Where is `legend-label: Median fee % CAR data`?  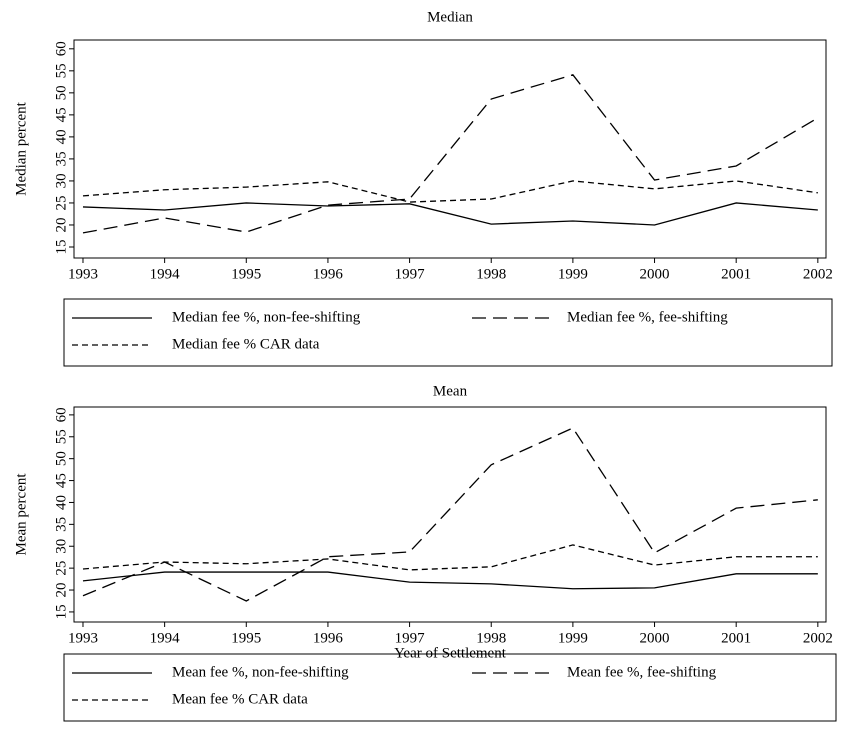 legend-label: Median fee % CAR data is located at coordinates (246, 344).